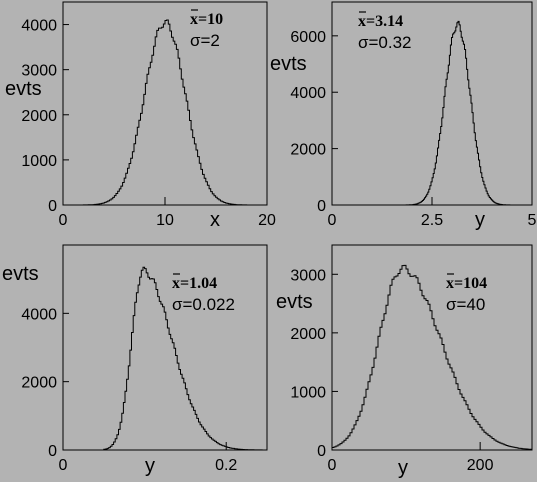 Image resolution: width=537 pixels, height=482 pixels. Describe the element at coordinates (380, 21) in the screenshot. I see `mean-annotation: x=3.14` at that location.